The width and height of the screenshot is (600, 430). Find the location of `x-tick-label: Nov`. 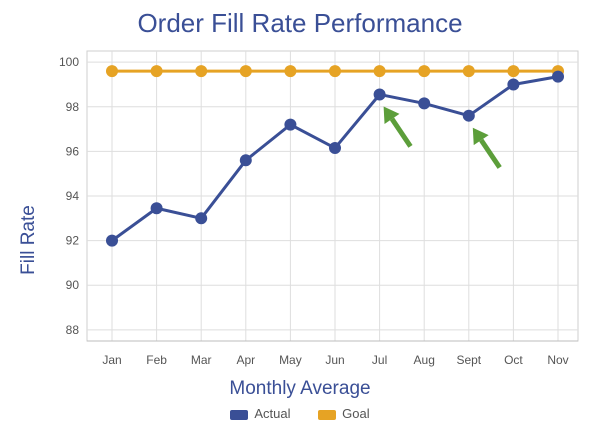

x-tick-label: Nov is located at coordinates (557, 360).